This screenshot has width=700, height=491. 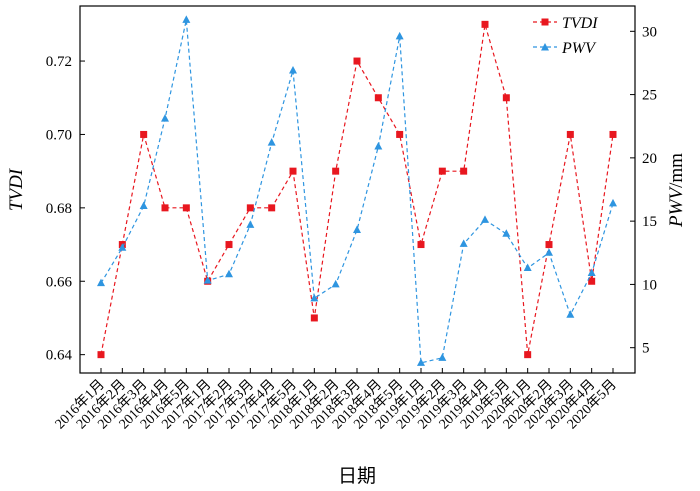 I want to click on y-right-tick-label: 25, so click(x=649, y=96).